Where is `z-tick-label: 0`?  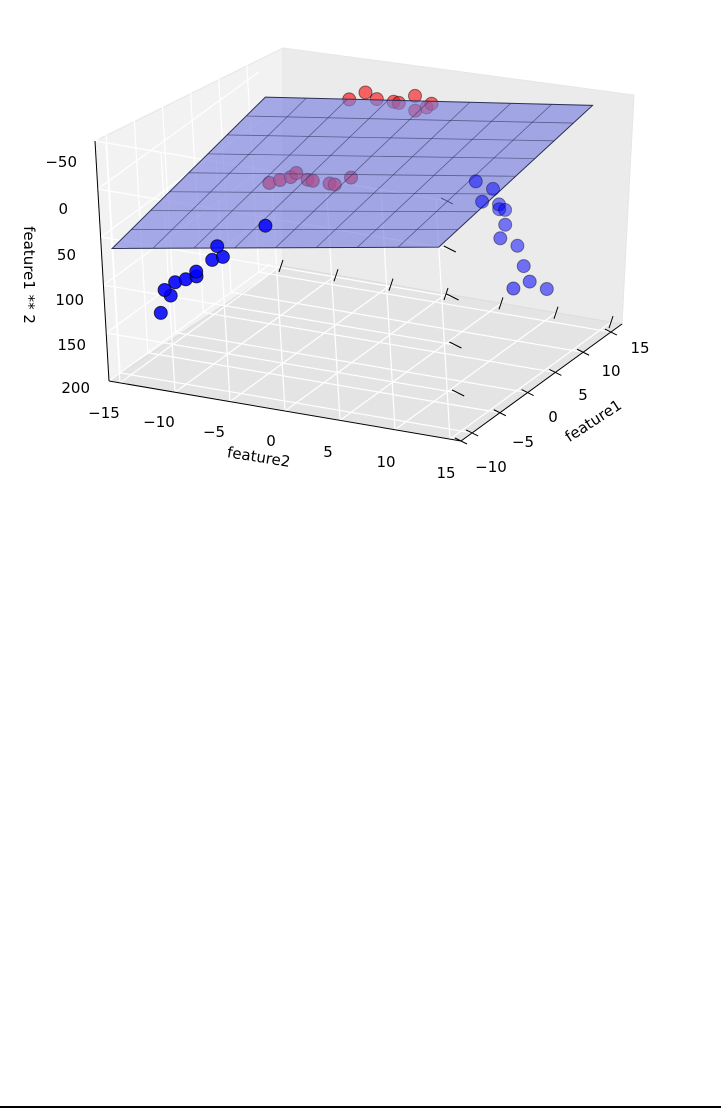 z-tick-label: 0 is located at coordinates (63, 209).